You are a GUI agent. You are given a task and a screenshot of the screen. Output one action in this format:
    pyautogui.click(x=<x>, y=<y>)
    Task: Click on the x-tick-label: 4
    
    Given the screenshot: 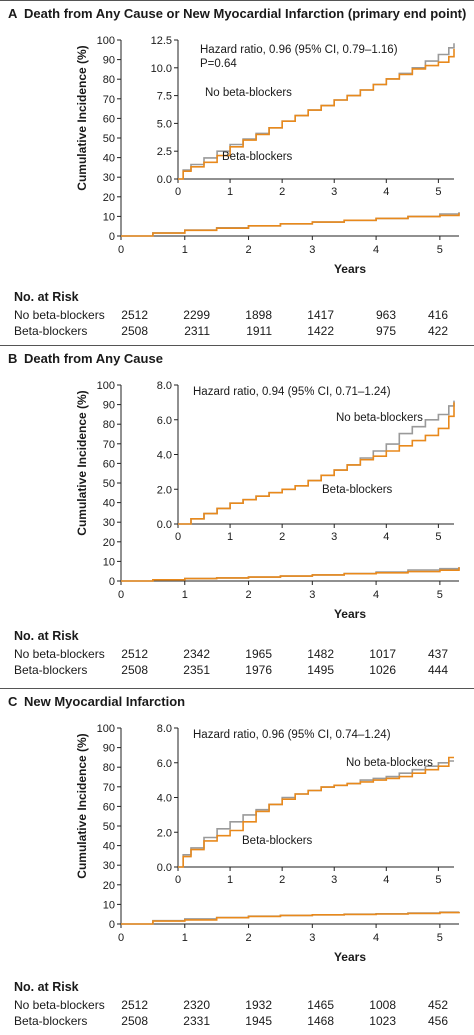 What is the action you would take?
    pyautogui.click(x=376, y=595)
    